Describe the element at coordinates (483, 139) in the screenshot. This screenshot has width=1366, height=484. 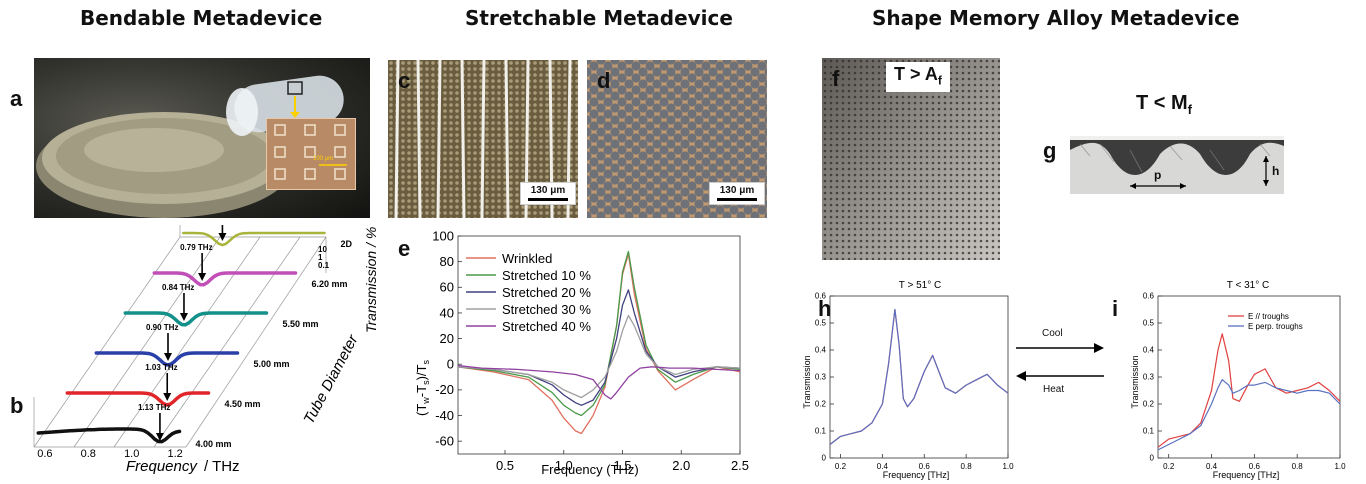
I see `wrinkled-sample-photo: 130 μm` at that location.